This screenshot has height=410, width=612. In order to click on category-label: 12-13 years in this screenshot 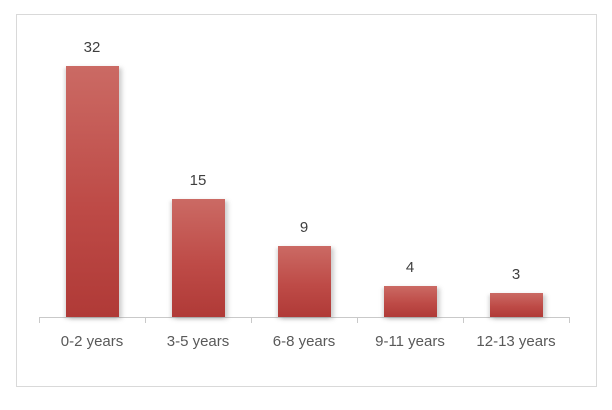, I will do `click(516, 341)`.